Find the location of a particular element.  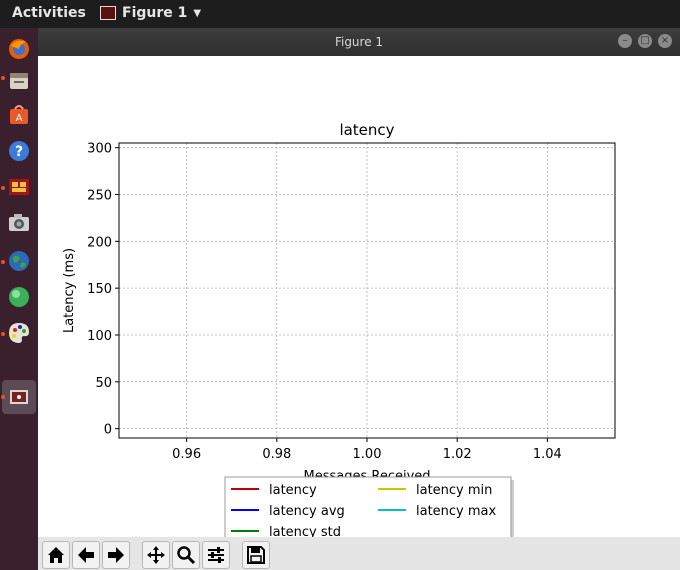

x-tick-label: 1.02 is located at coordinates (457, 454).